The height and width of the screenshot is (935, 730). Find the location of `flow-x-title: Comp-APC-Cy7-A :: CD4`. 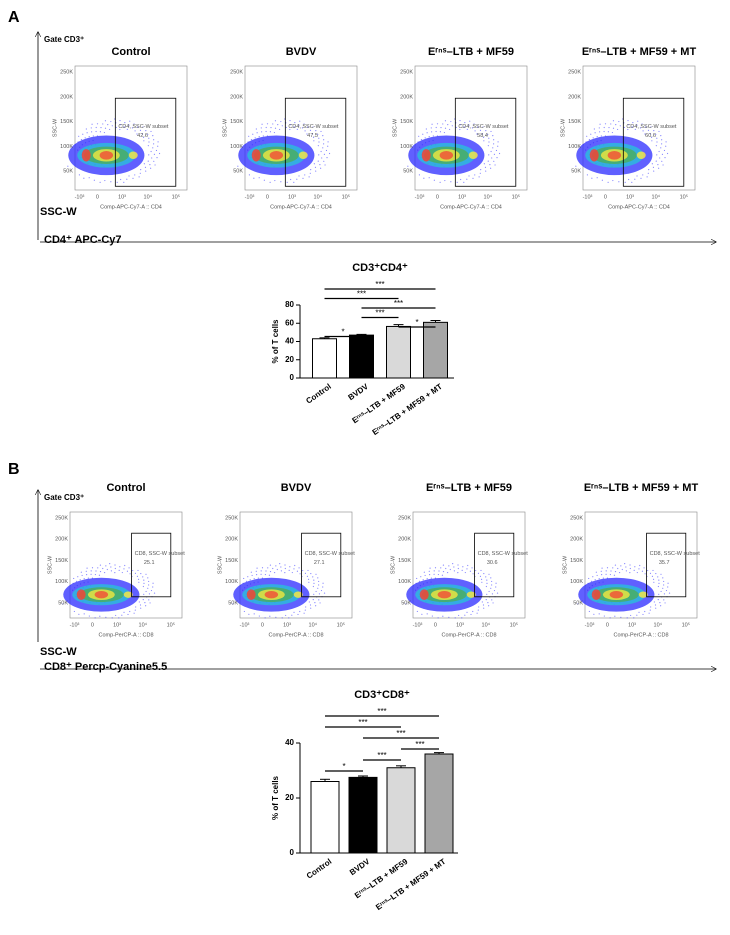

flow-x-title: Comp-APC-Cy7-A :: CD4 is located at coordinates (131, 207).